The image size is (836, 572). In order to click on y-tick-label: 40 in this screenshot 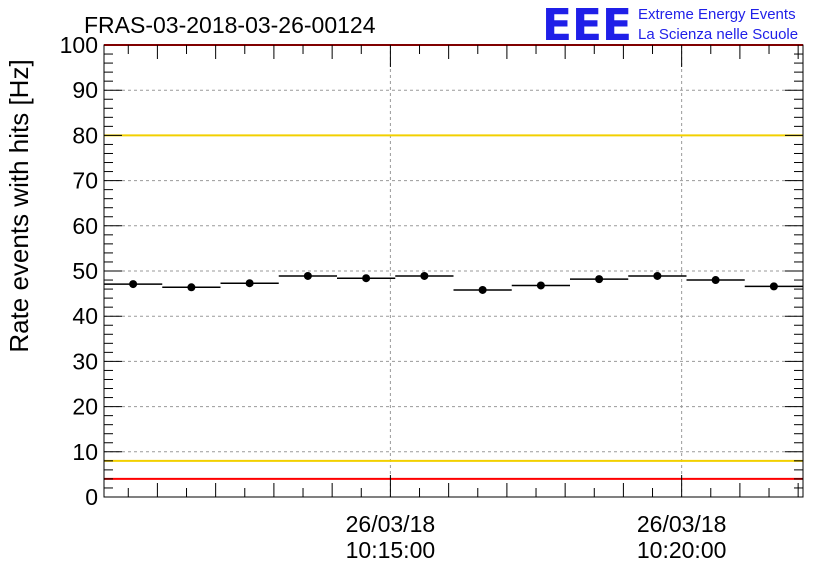, I will do `click(85, 316)`.